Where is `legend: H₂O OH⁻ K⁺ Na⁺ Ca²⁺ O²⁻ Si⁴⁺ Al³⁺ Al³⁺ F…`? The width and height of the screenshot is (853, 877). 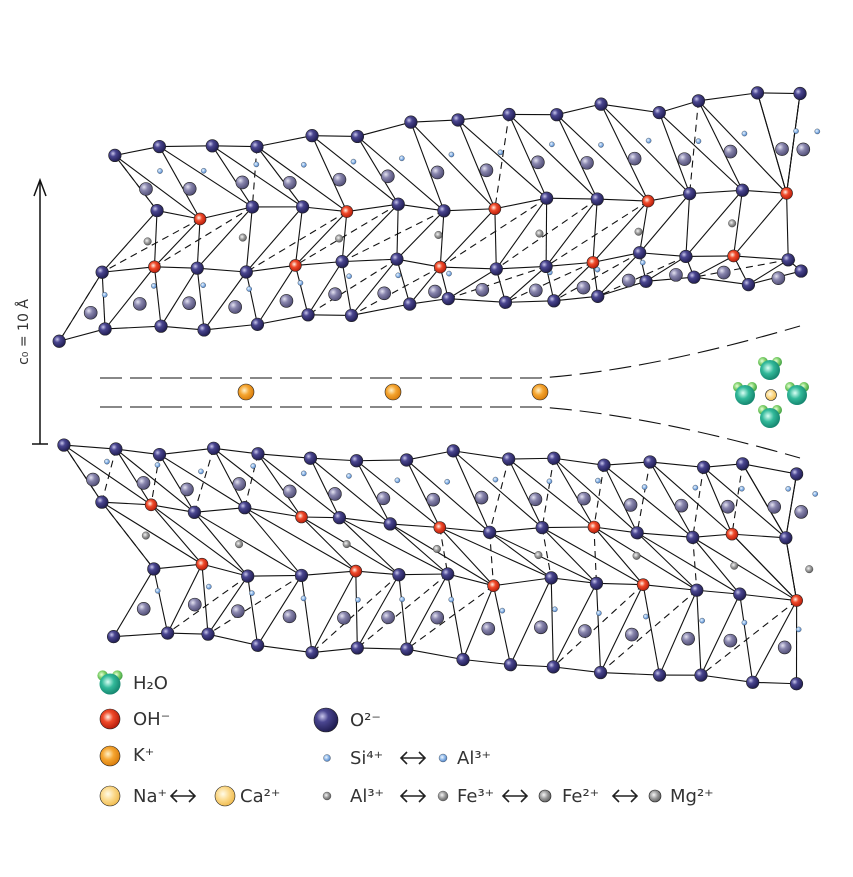
legend: H₂O OH⁻ K⁺ Na⁺ Ca²⁺ O²⁻ Si⁴⁺ Al³⁺ Al³⁺ F… is located at coordinates (405, 738).